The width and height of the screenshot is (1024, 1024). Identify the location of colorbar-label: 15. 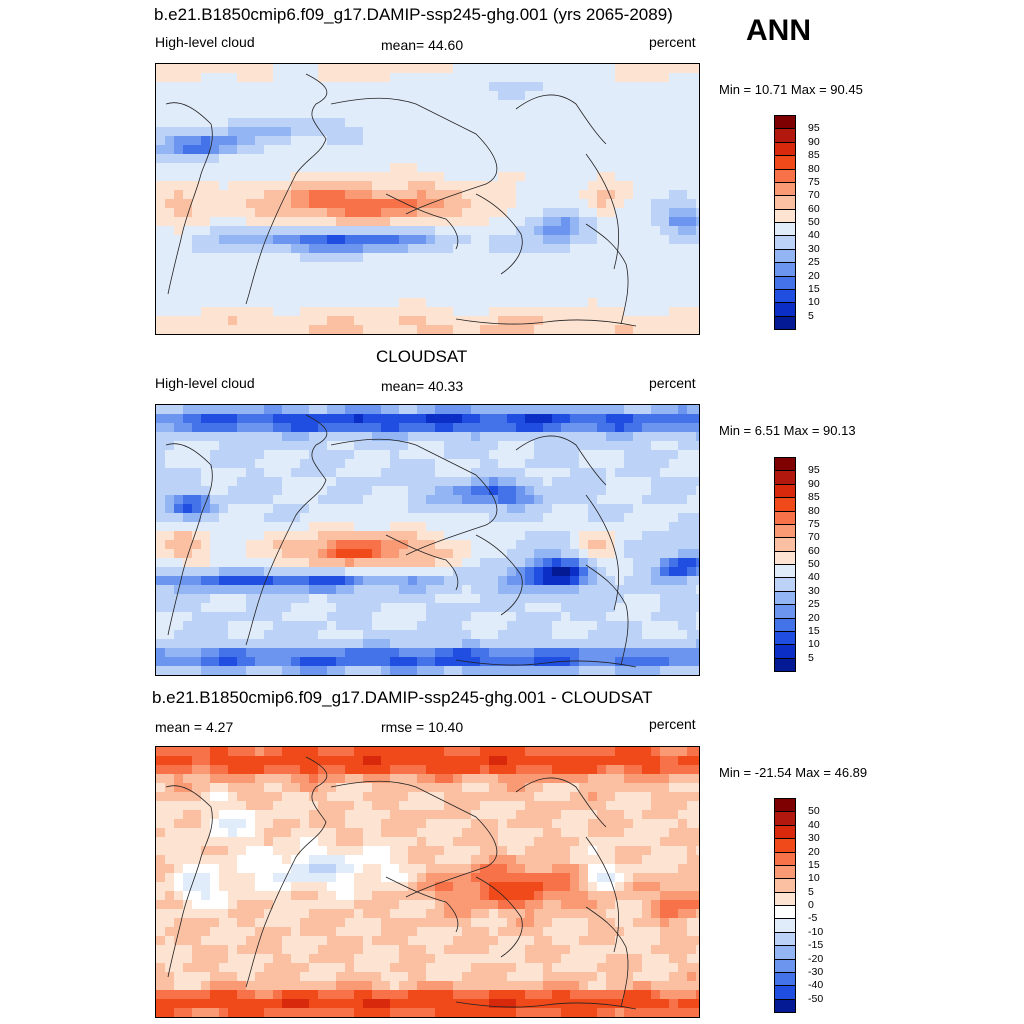
(814, 288).